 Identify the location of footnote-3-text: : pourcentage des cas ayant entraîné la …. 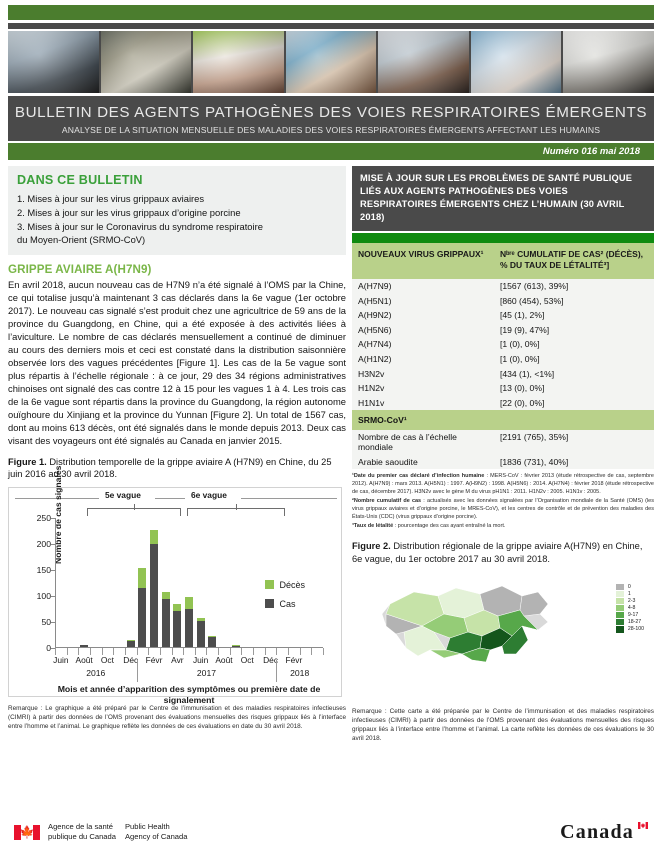
(449, 526).